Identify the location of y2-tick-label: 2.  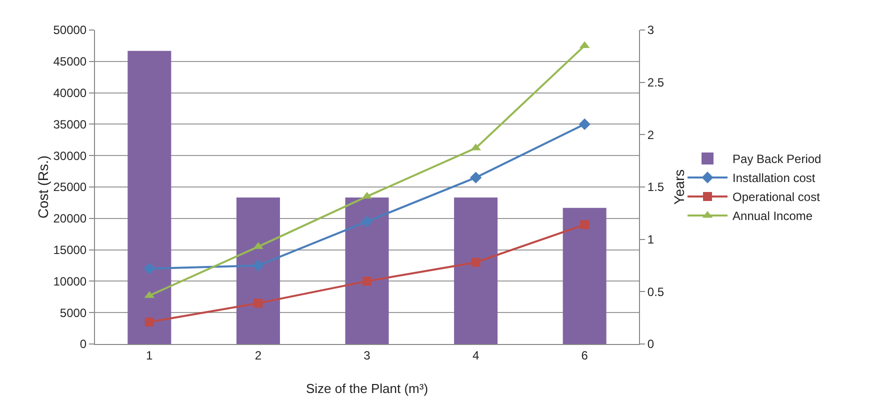
(650, 135).